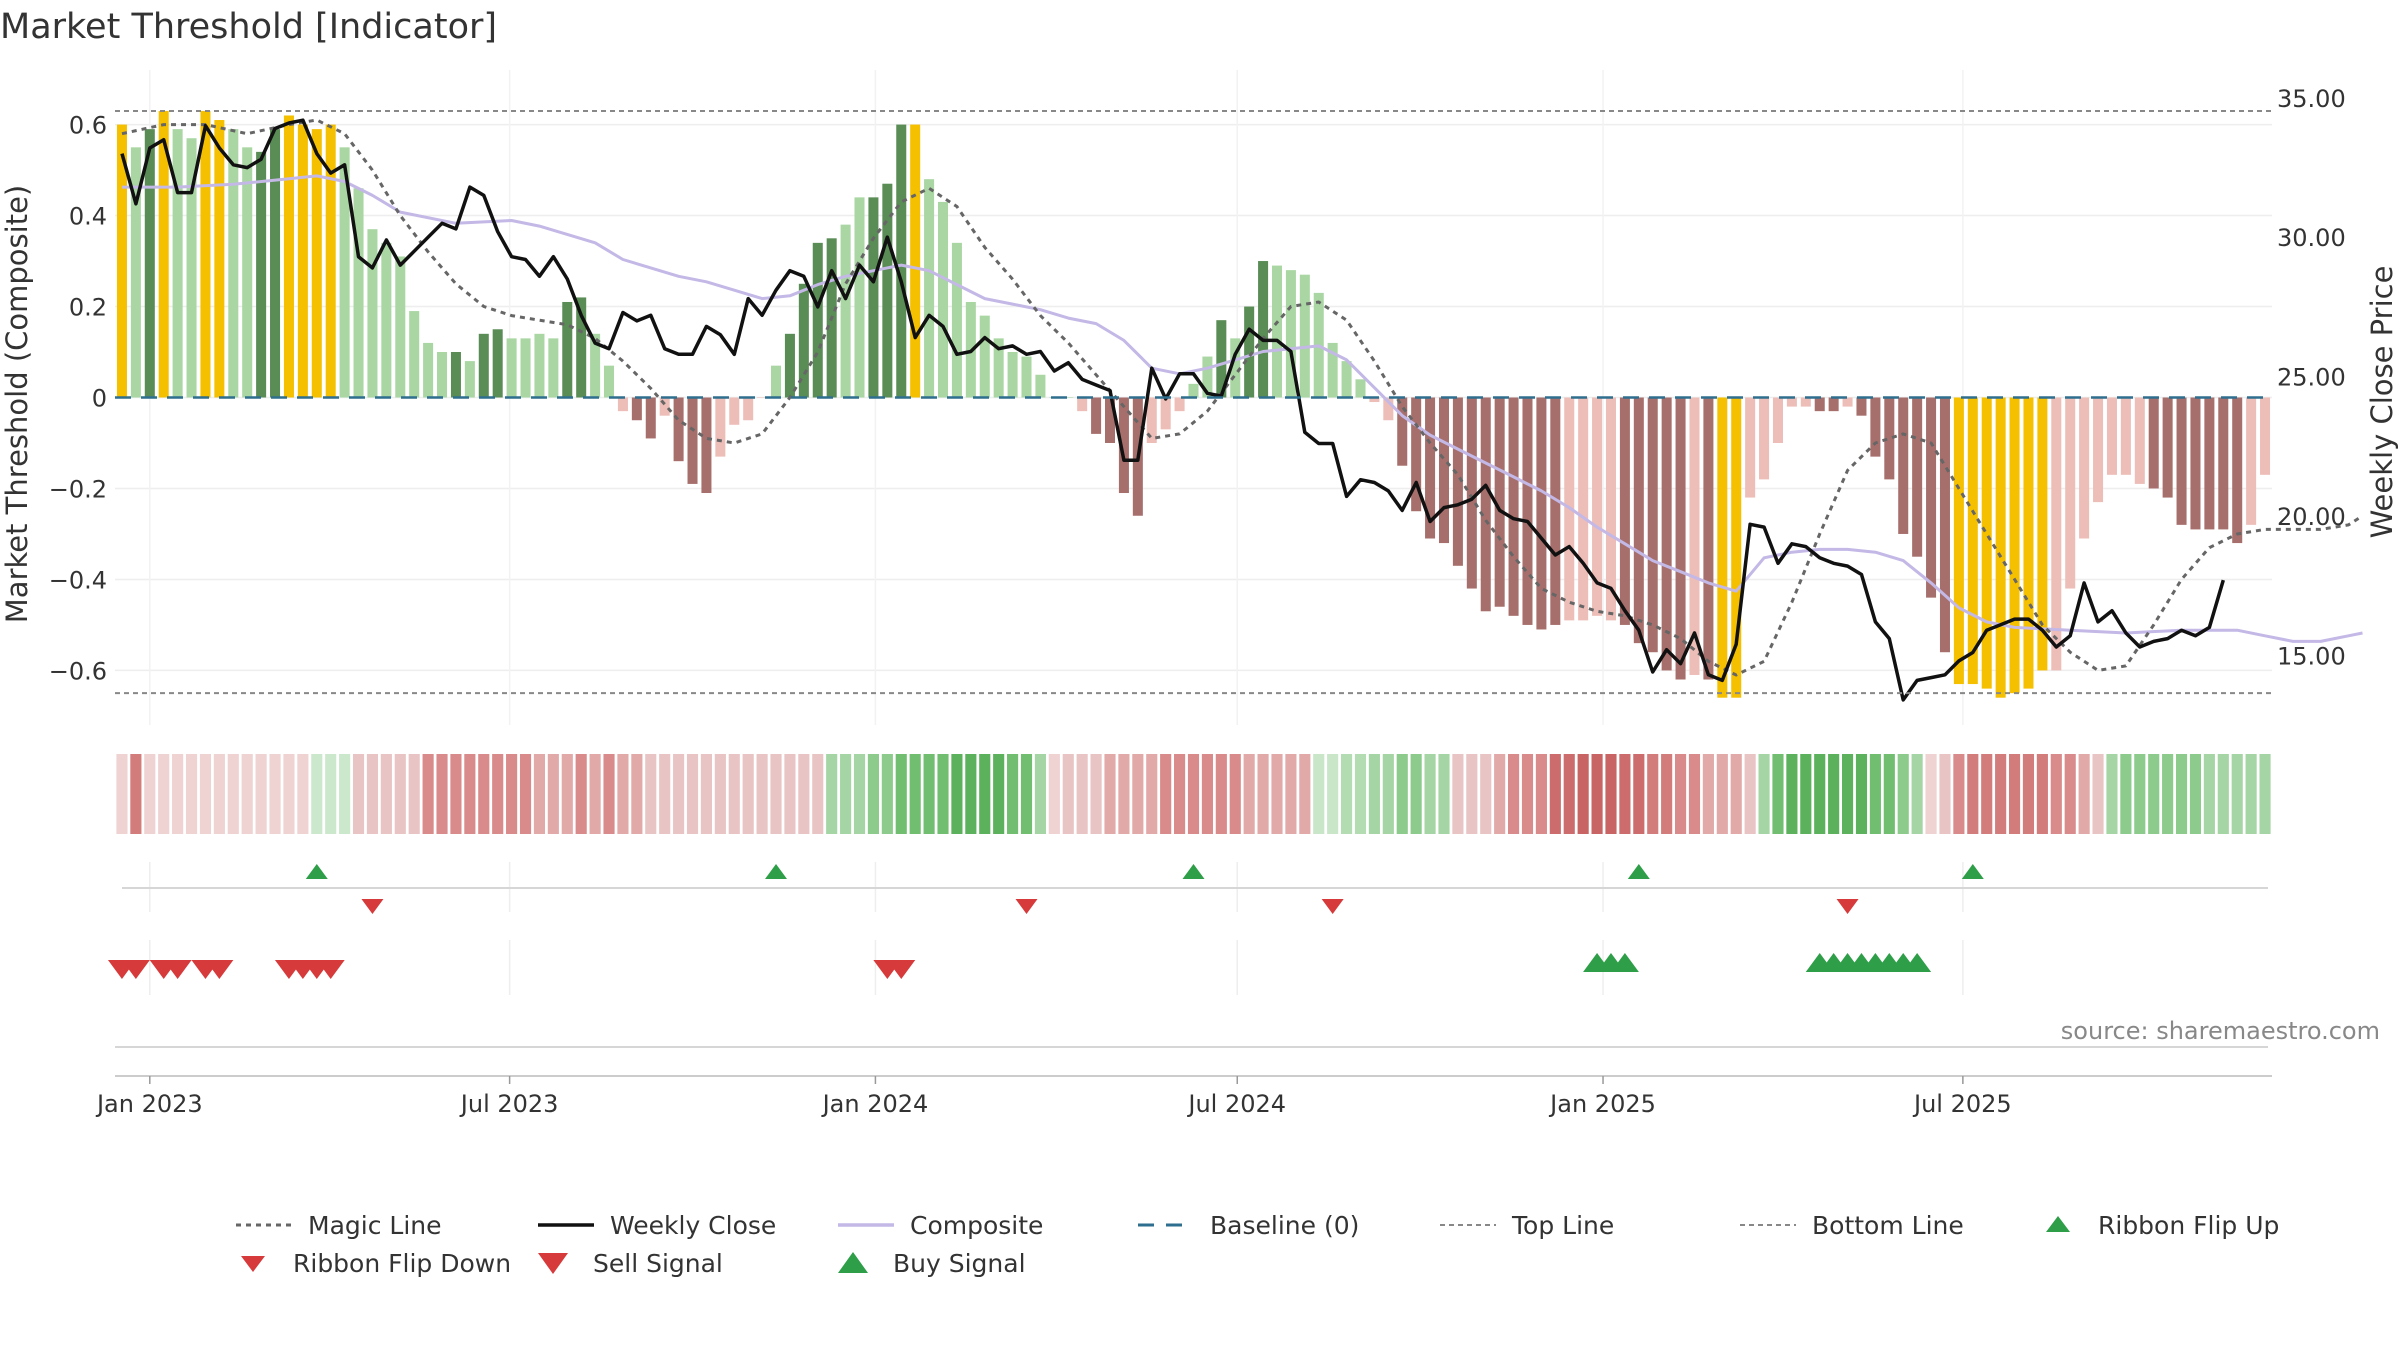 The image size is (2400, 1350). I want to click on legend-label: Ribbon Flip Down, so click(402, 1263).